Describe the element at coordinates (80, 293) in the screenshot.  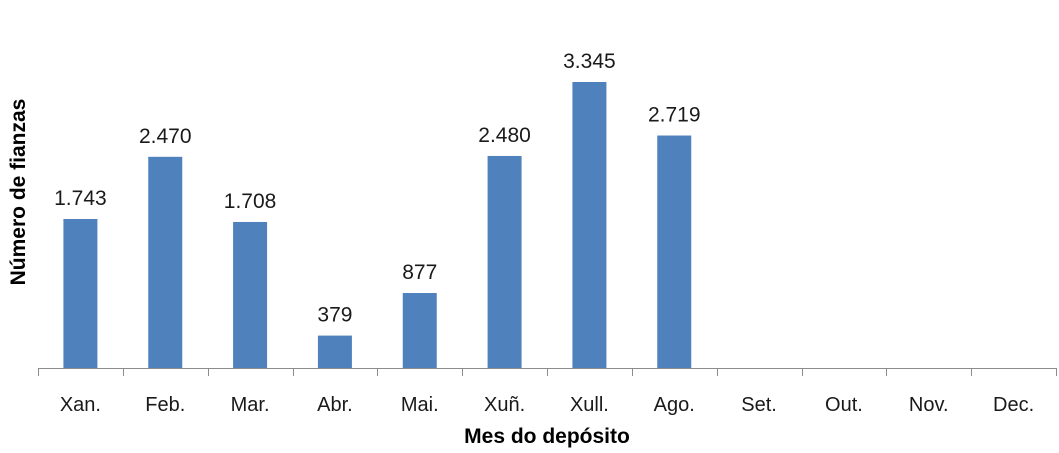
I see `bar-xan` at that location.